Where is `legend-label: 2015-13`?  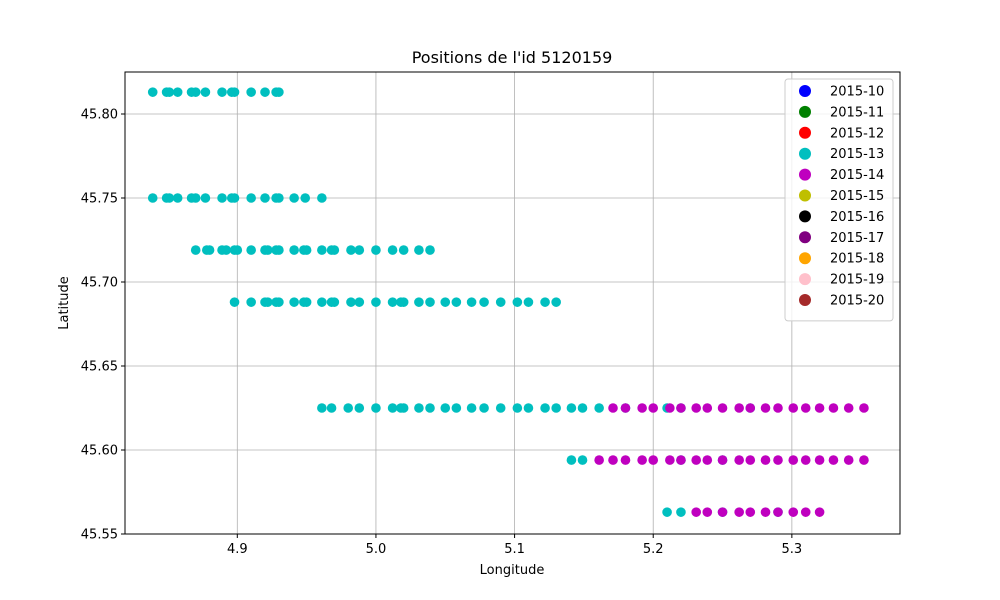
legend-label: 2015-13 is located at coordinates (857, 154).